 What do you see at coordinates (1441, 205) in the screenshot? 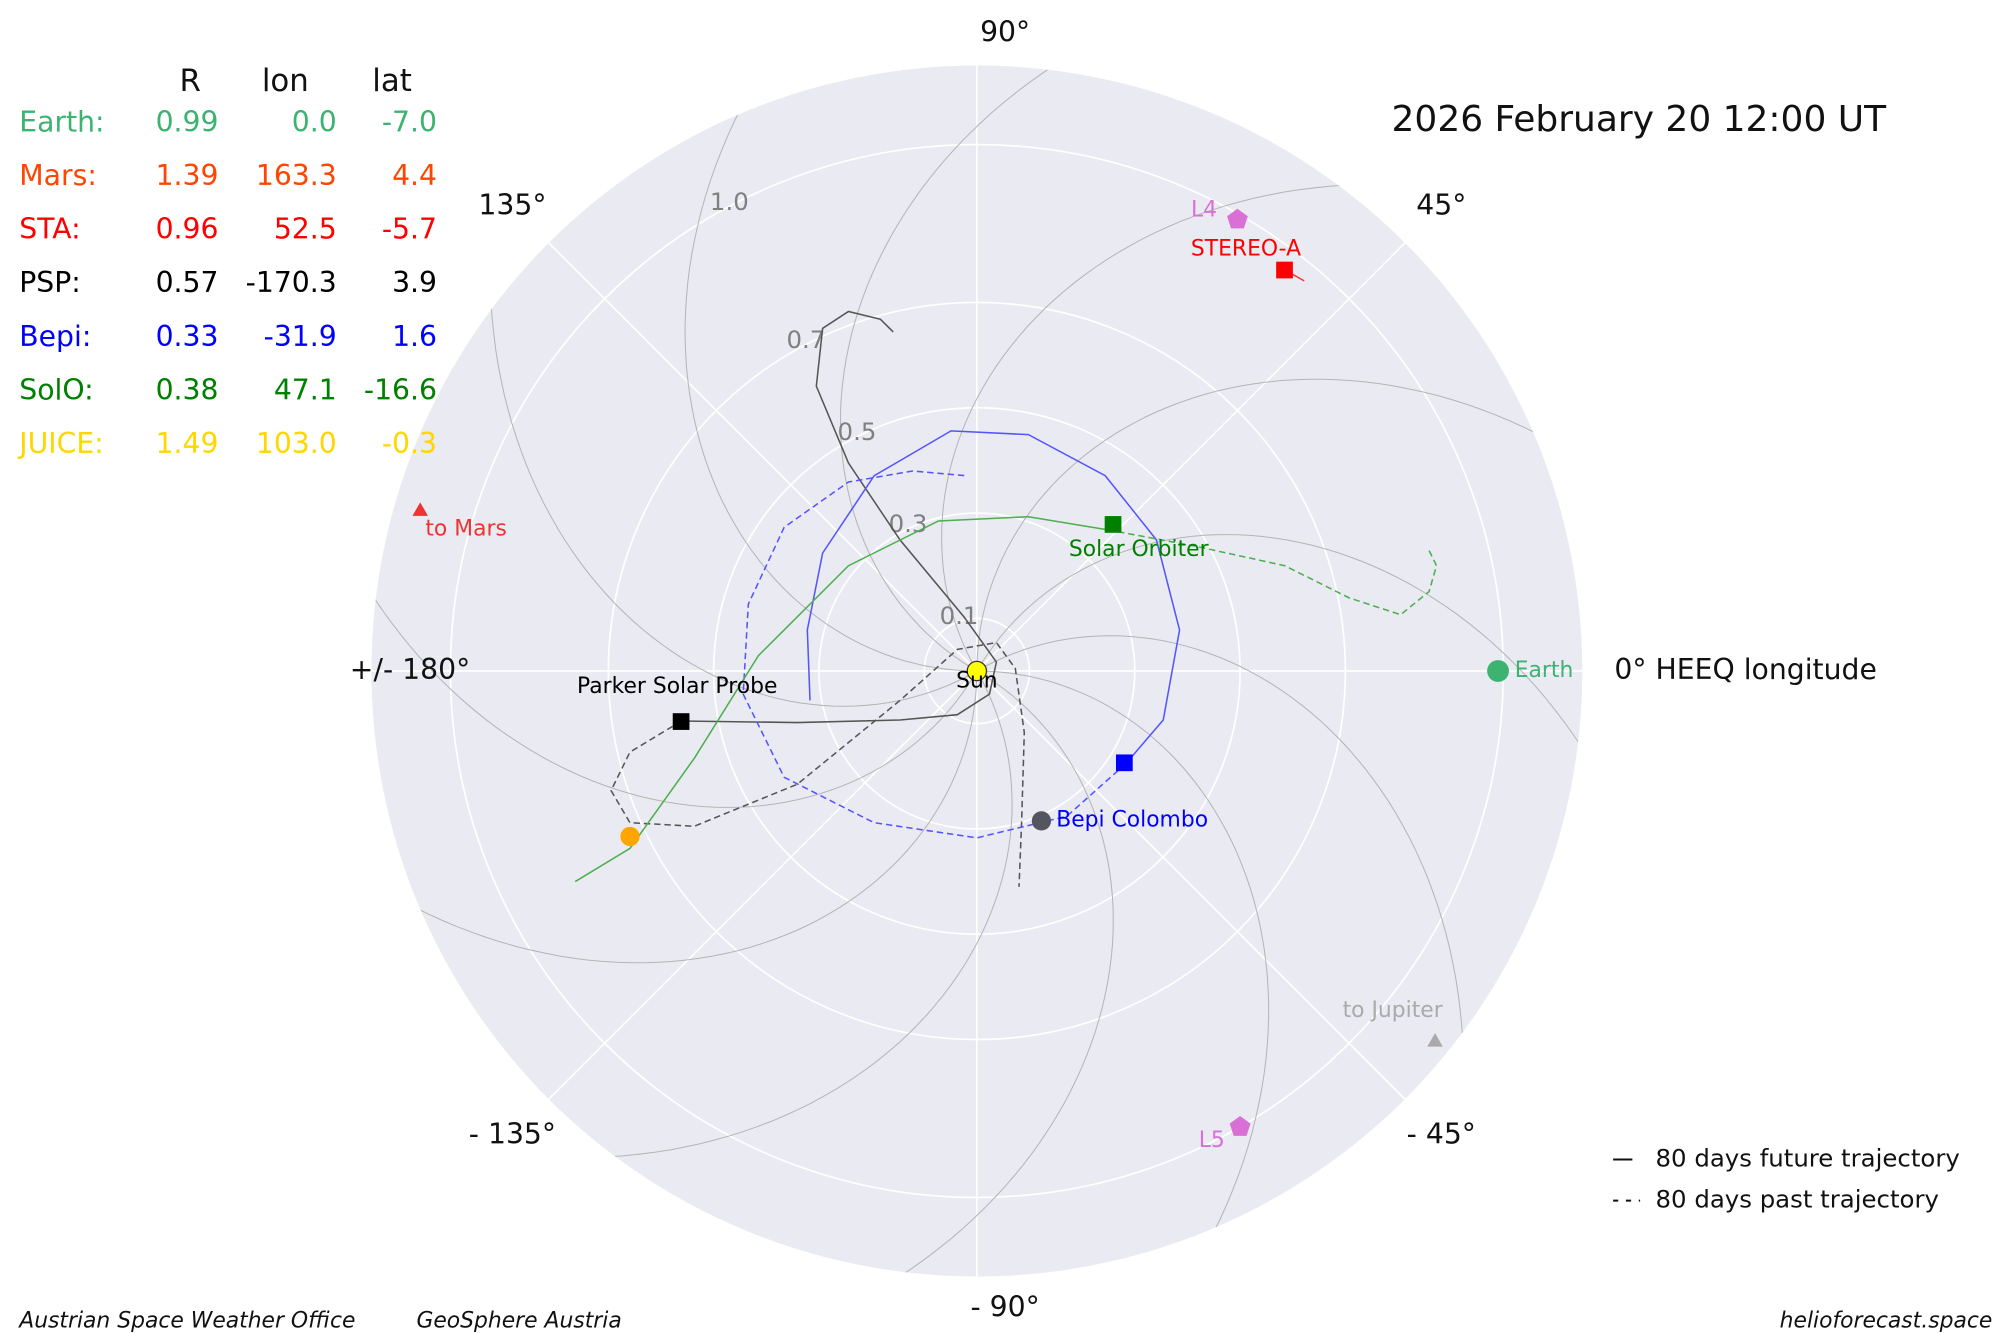
I see `theta-tick-label: 45°` at bounding box center [1441, 205].